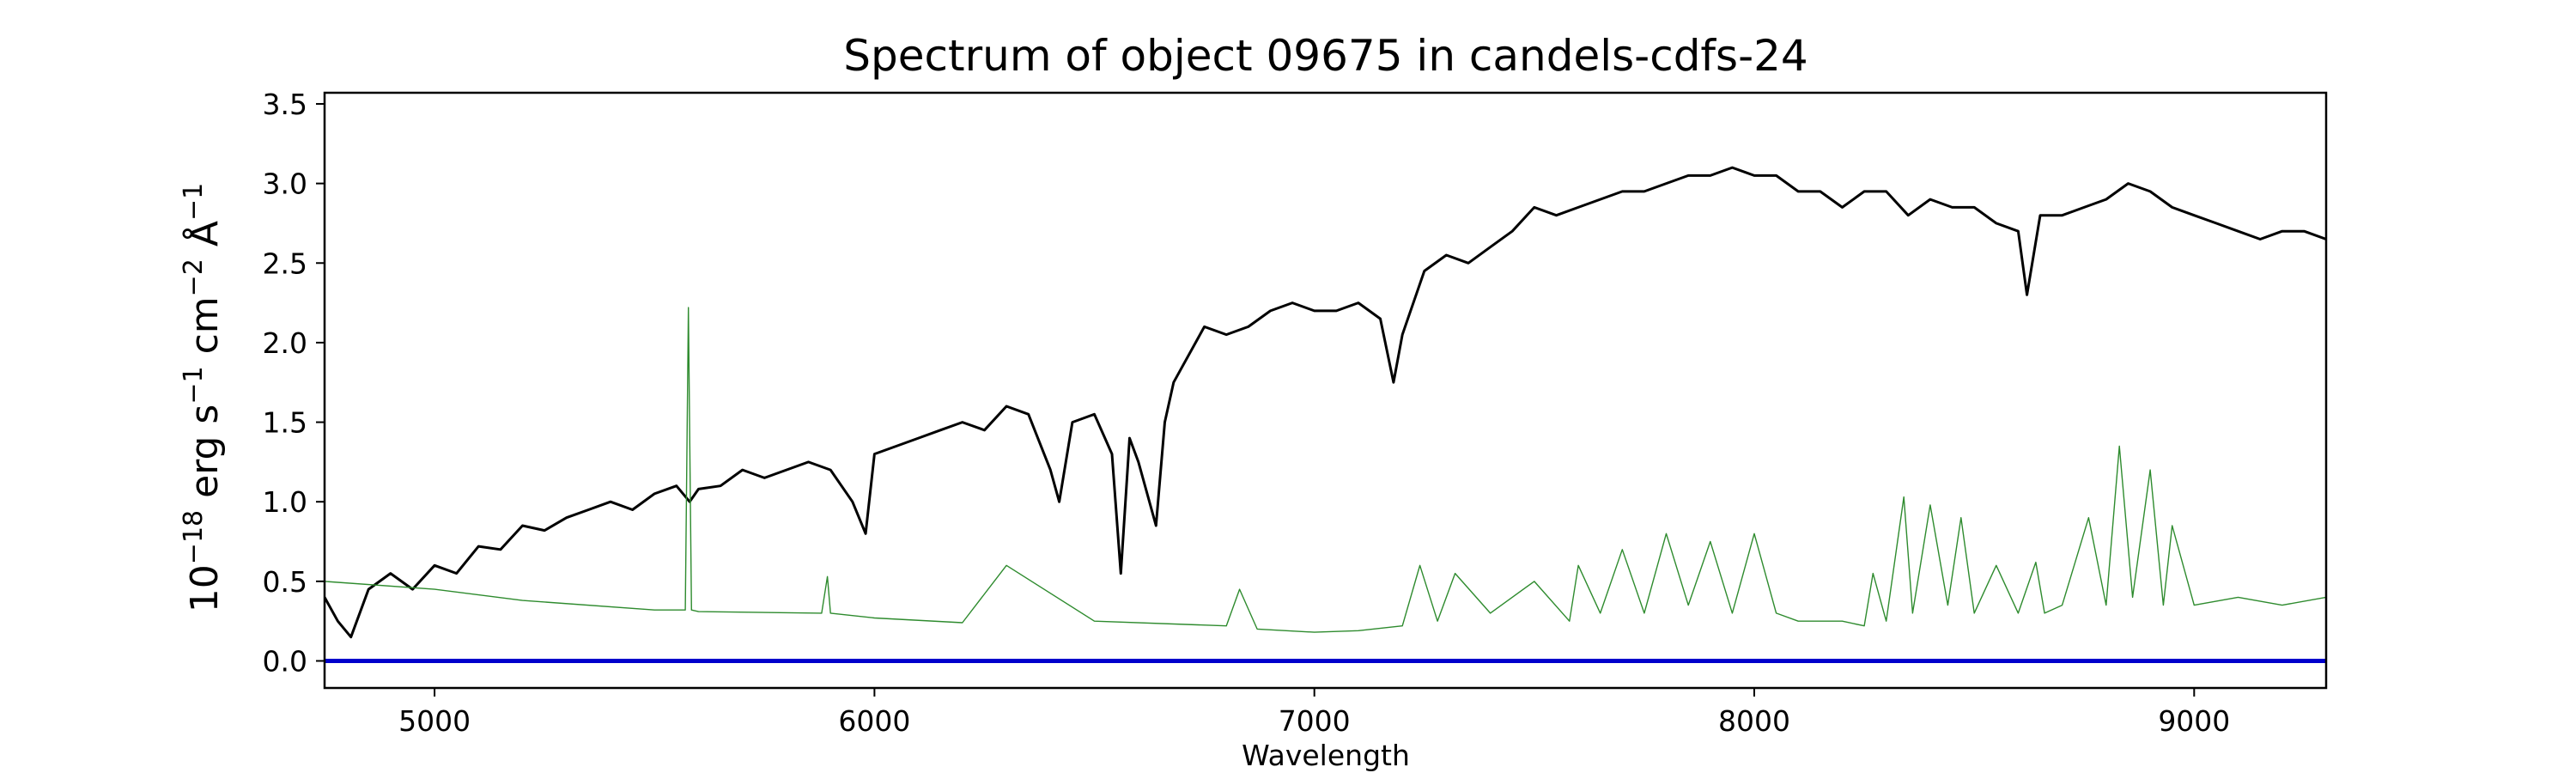  I want to click on y-tick-label: 0.0, so click(285, 662).